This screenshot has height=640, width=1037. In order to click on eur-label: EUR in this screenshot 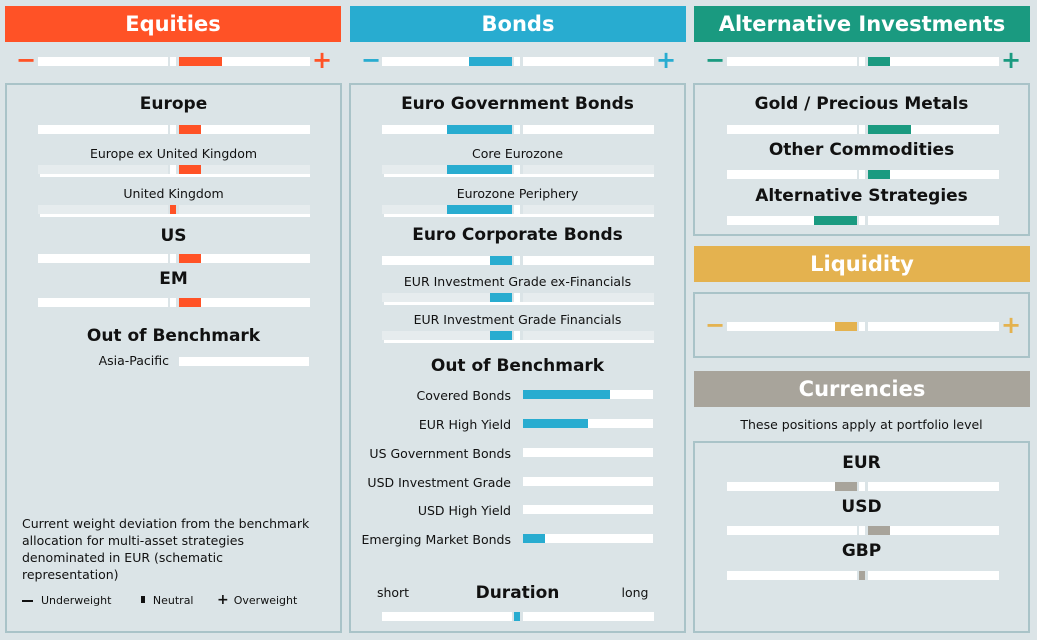, I will do `click(861, 463)`.